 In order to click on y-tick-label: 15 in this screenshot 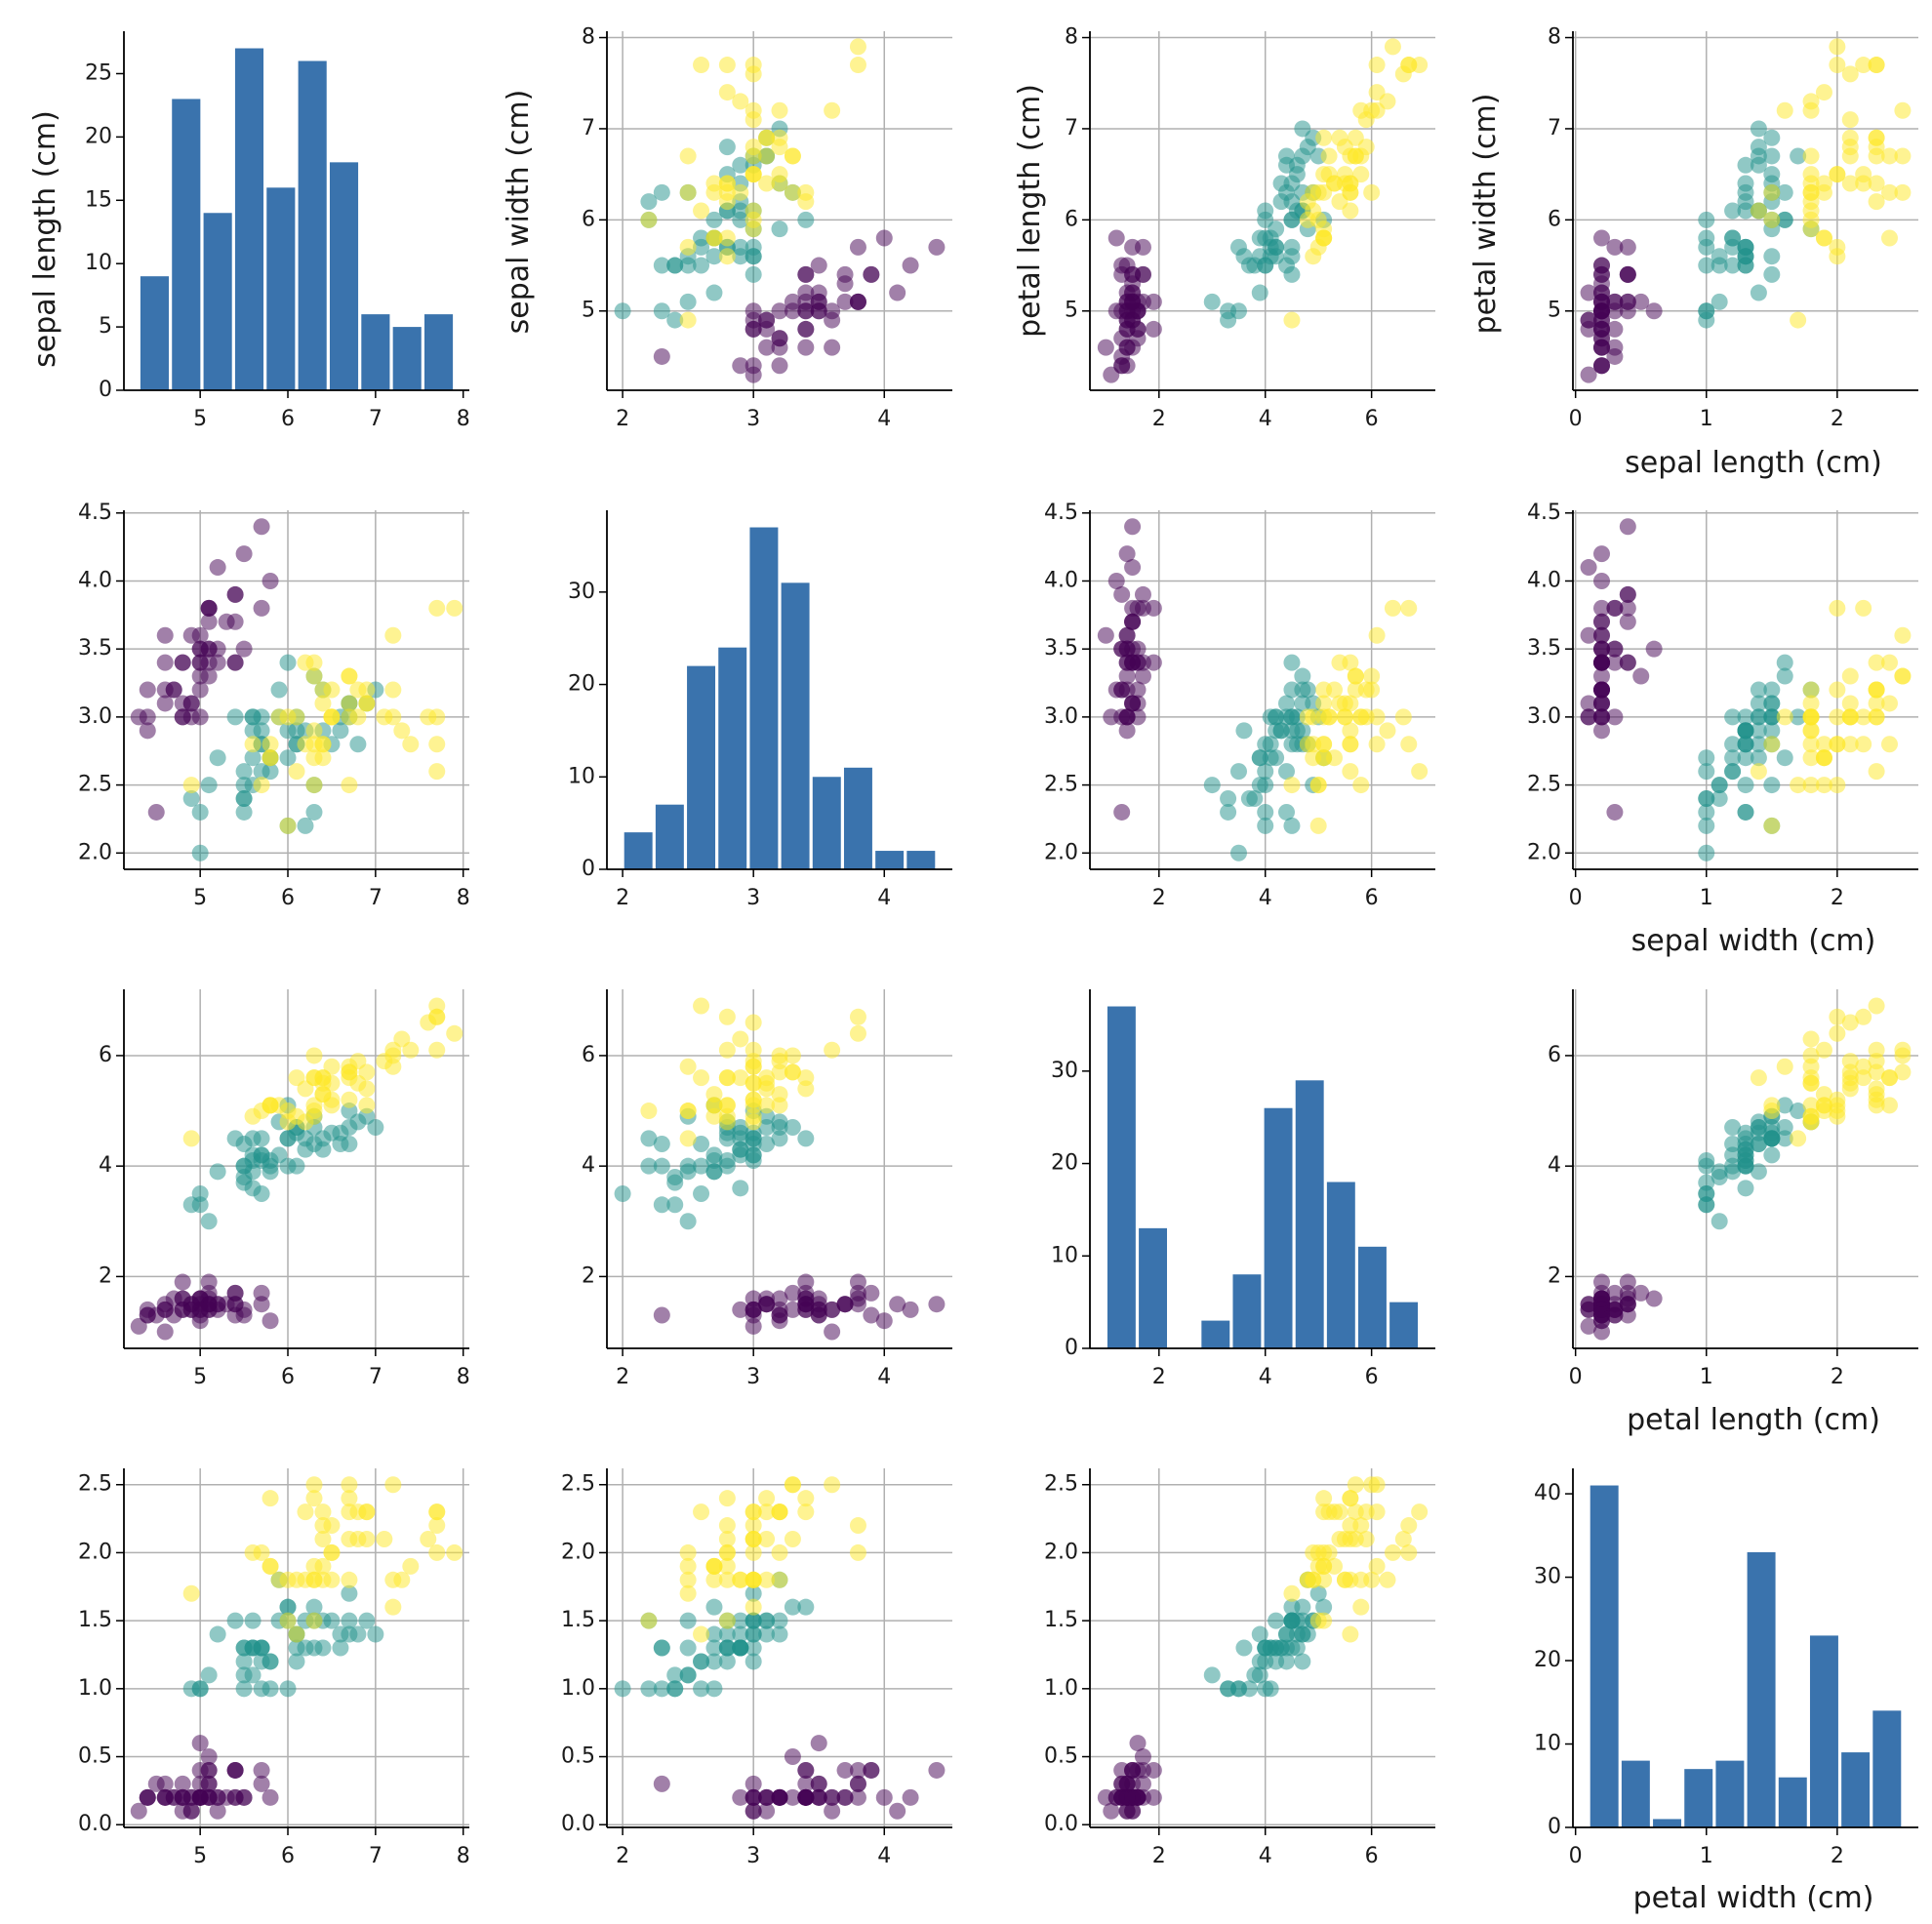, I will do `click(98, 199)`.